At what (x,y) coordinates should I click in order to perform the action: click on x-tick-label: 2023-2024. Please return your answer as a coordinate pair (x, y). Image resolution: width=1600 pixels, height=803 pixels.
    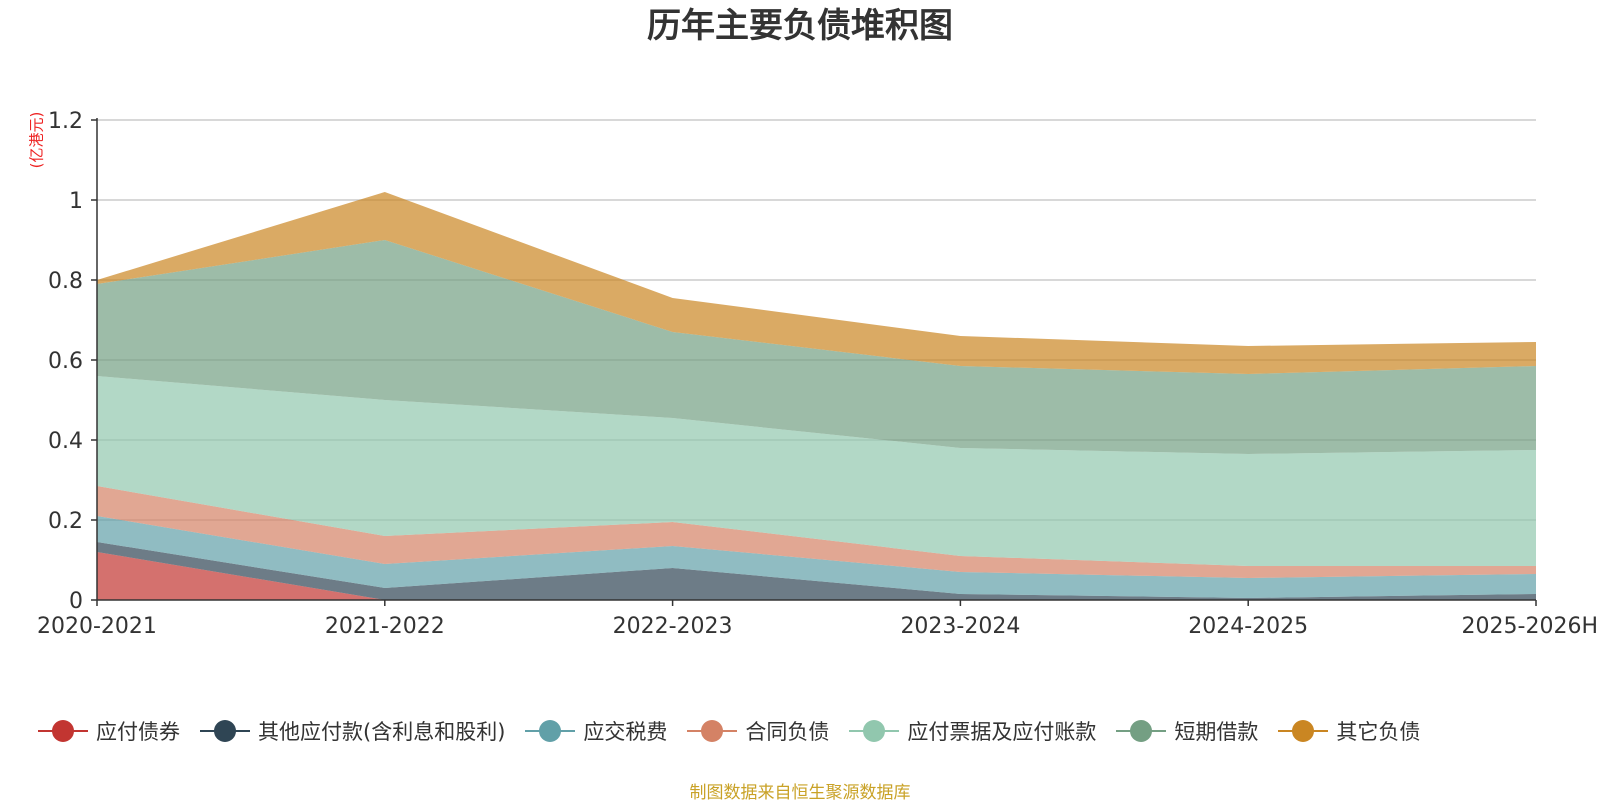
    Looking at the image, I should click on (960, 626).